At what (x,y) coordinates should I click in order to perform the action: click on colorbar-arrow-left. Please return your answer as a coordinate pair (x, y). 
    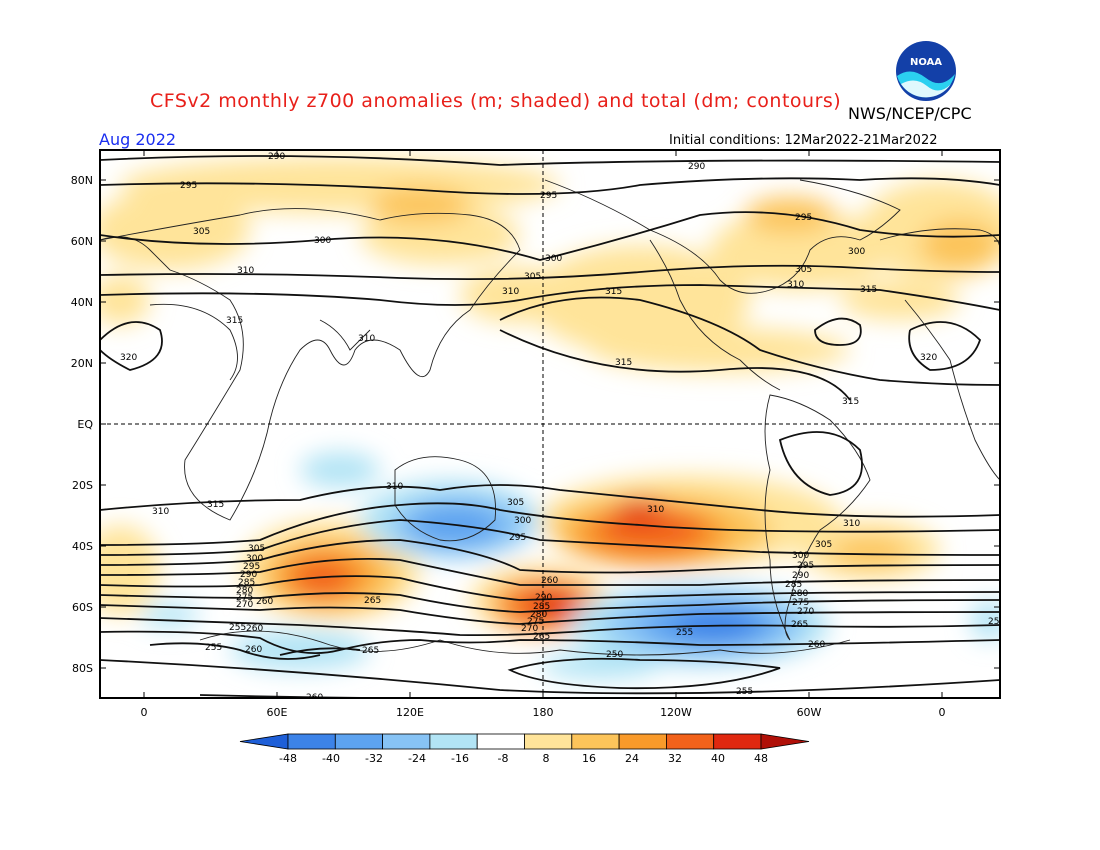
    Looking at the image, I should click on (264, 741).